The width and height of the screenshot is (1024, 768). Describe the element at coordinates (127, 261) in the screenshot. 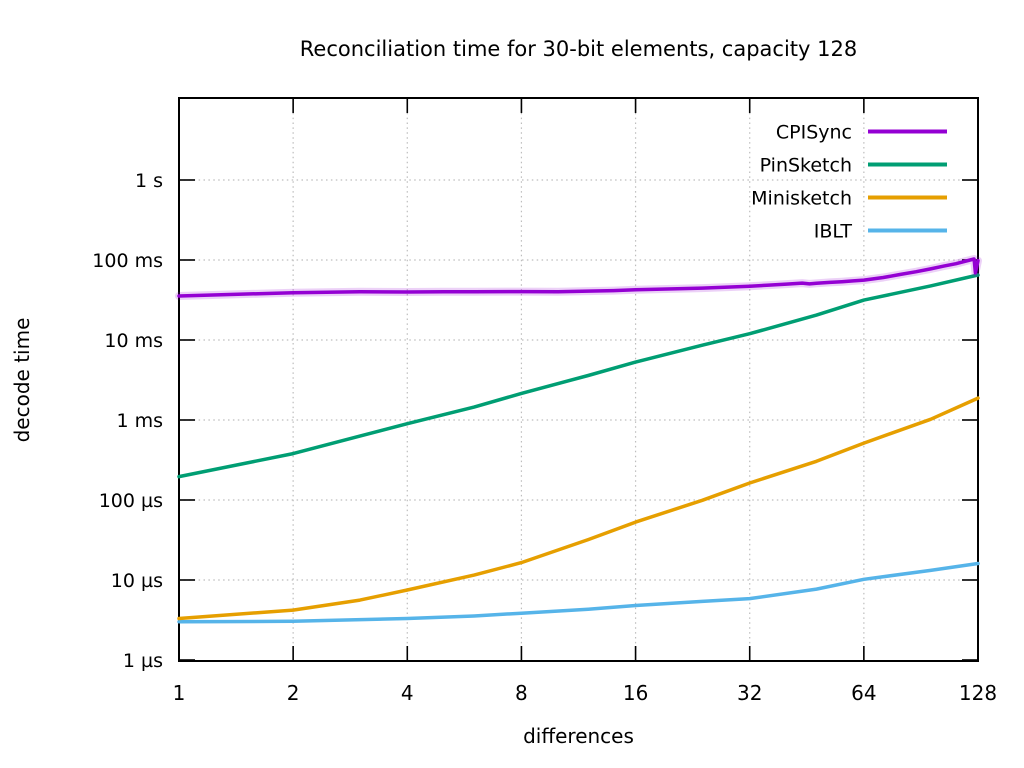

I see `y-tick-label: 100 ms` at that location.